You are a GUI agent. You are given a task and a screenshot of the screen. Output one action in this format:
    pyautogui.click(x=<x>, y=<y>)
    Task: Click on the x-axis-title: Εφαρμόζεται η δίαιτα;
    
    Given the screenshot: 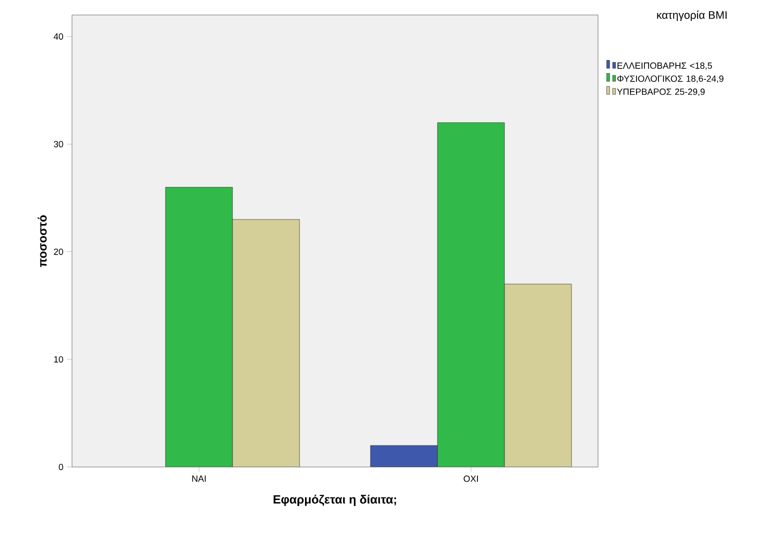 What is the action you would take?
    pyautogui.click(x=335, y=500)
    